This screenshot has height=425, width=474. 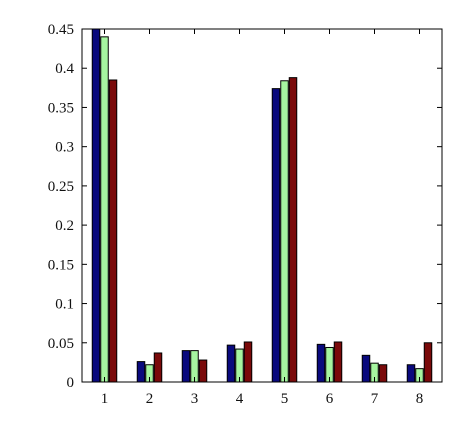 What do you see at coordinates (61, 30) in the screenshot?
I see `y-tick-label: 0.45` at bounding box center [61, 30].